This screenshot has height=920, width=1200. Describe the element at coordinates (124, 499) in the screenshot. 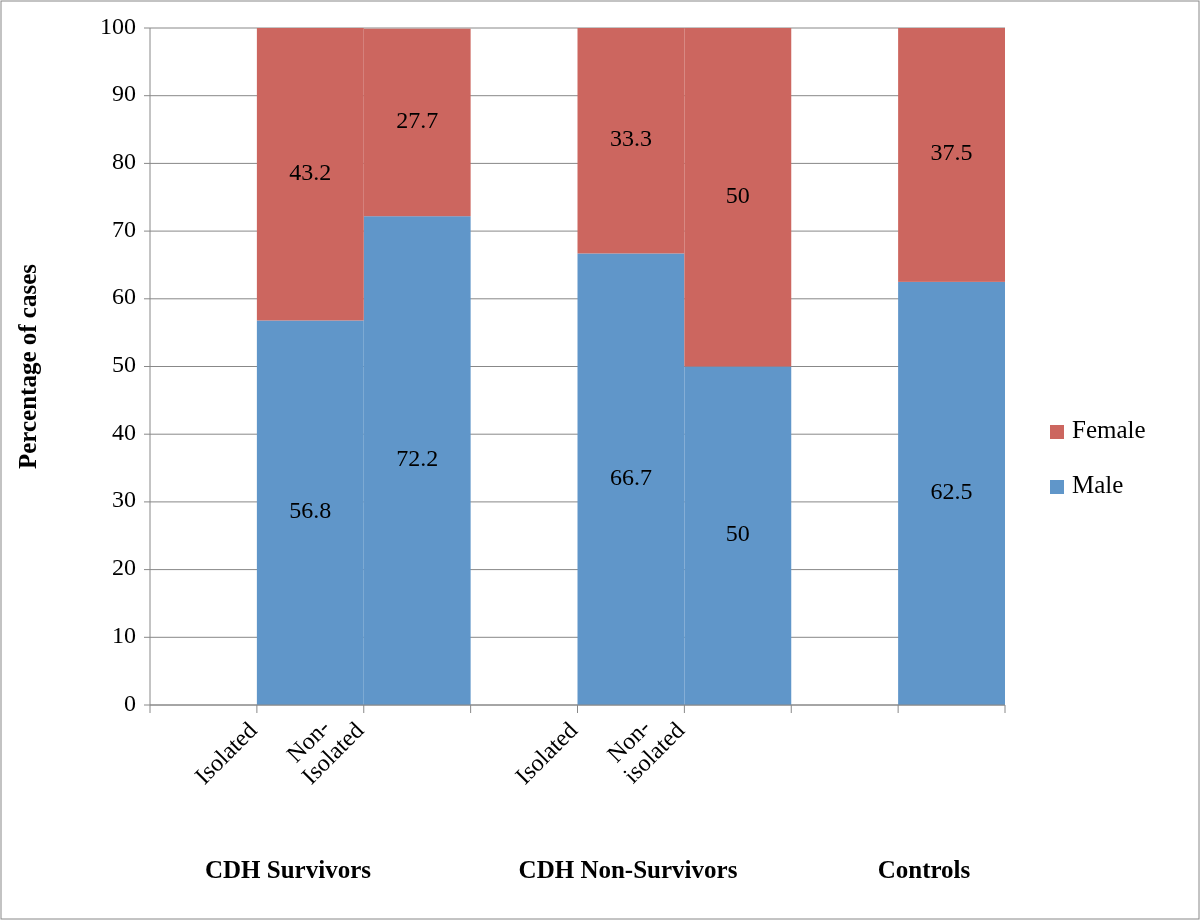

I see `y-tick-label: 30` at that location.